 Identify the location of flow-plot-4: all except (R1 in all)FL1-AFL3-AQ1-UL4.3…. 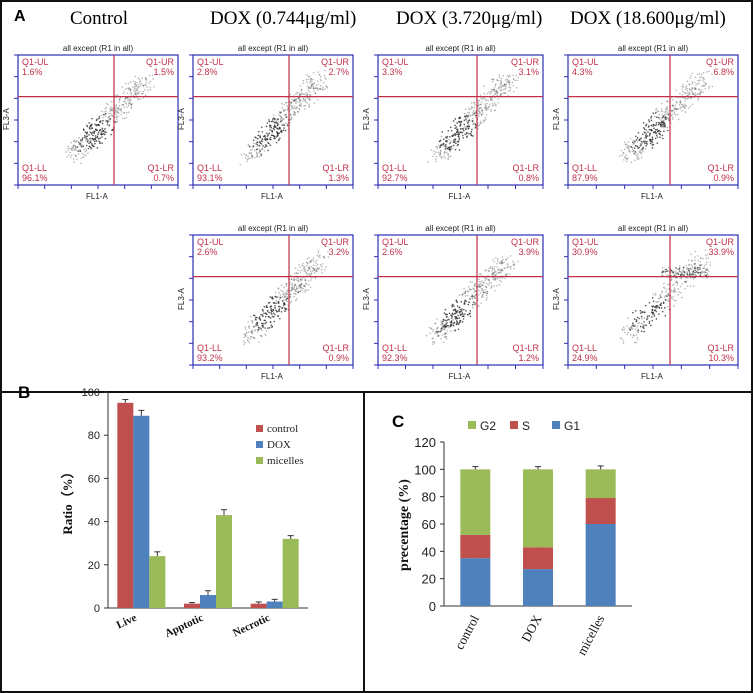
(645, 122).